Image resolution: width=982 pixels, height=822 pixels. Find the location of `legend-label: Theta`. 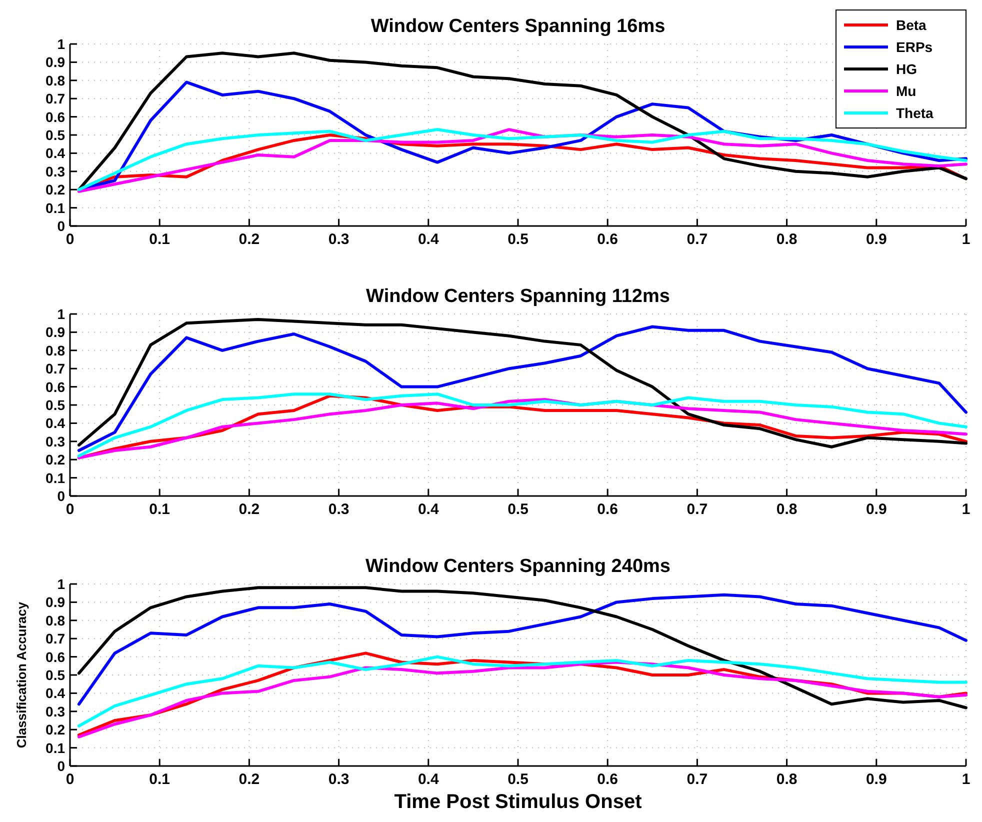

legend-label: Theta is located at coordinates (915, 113).